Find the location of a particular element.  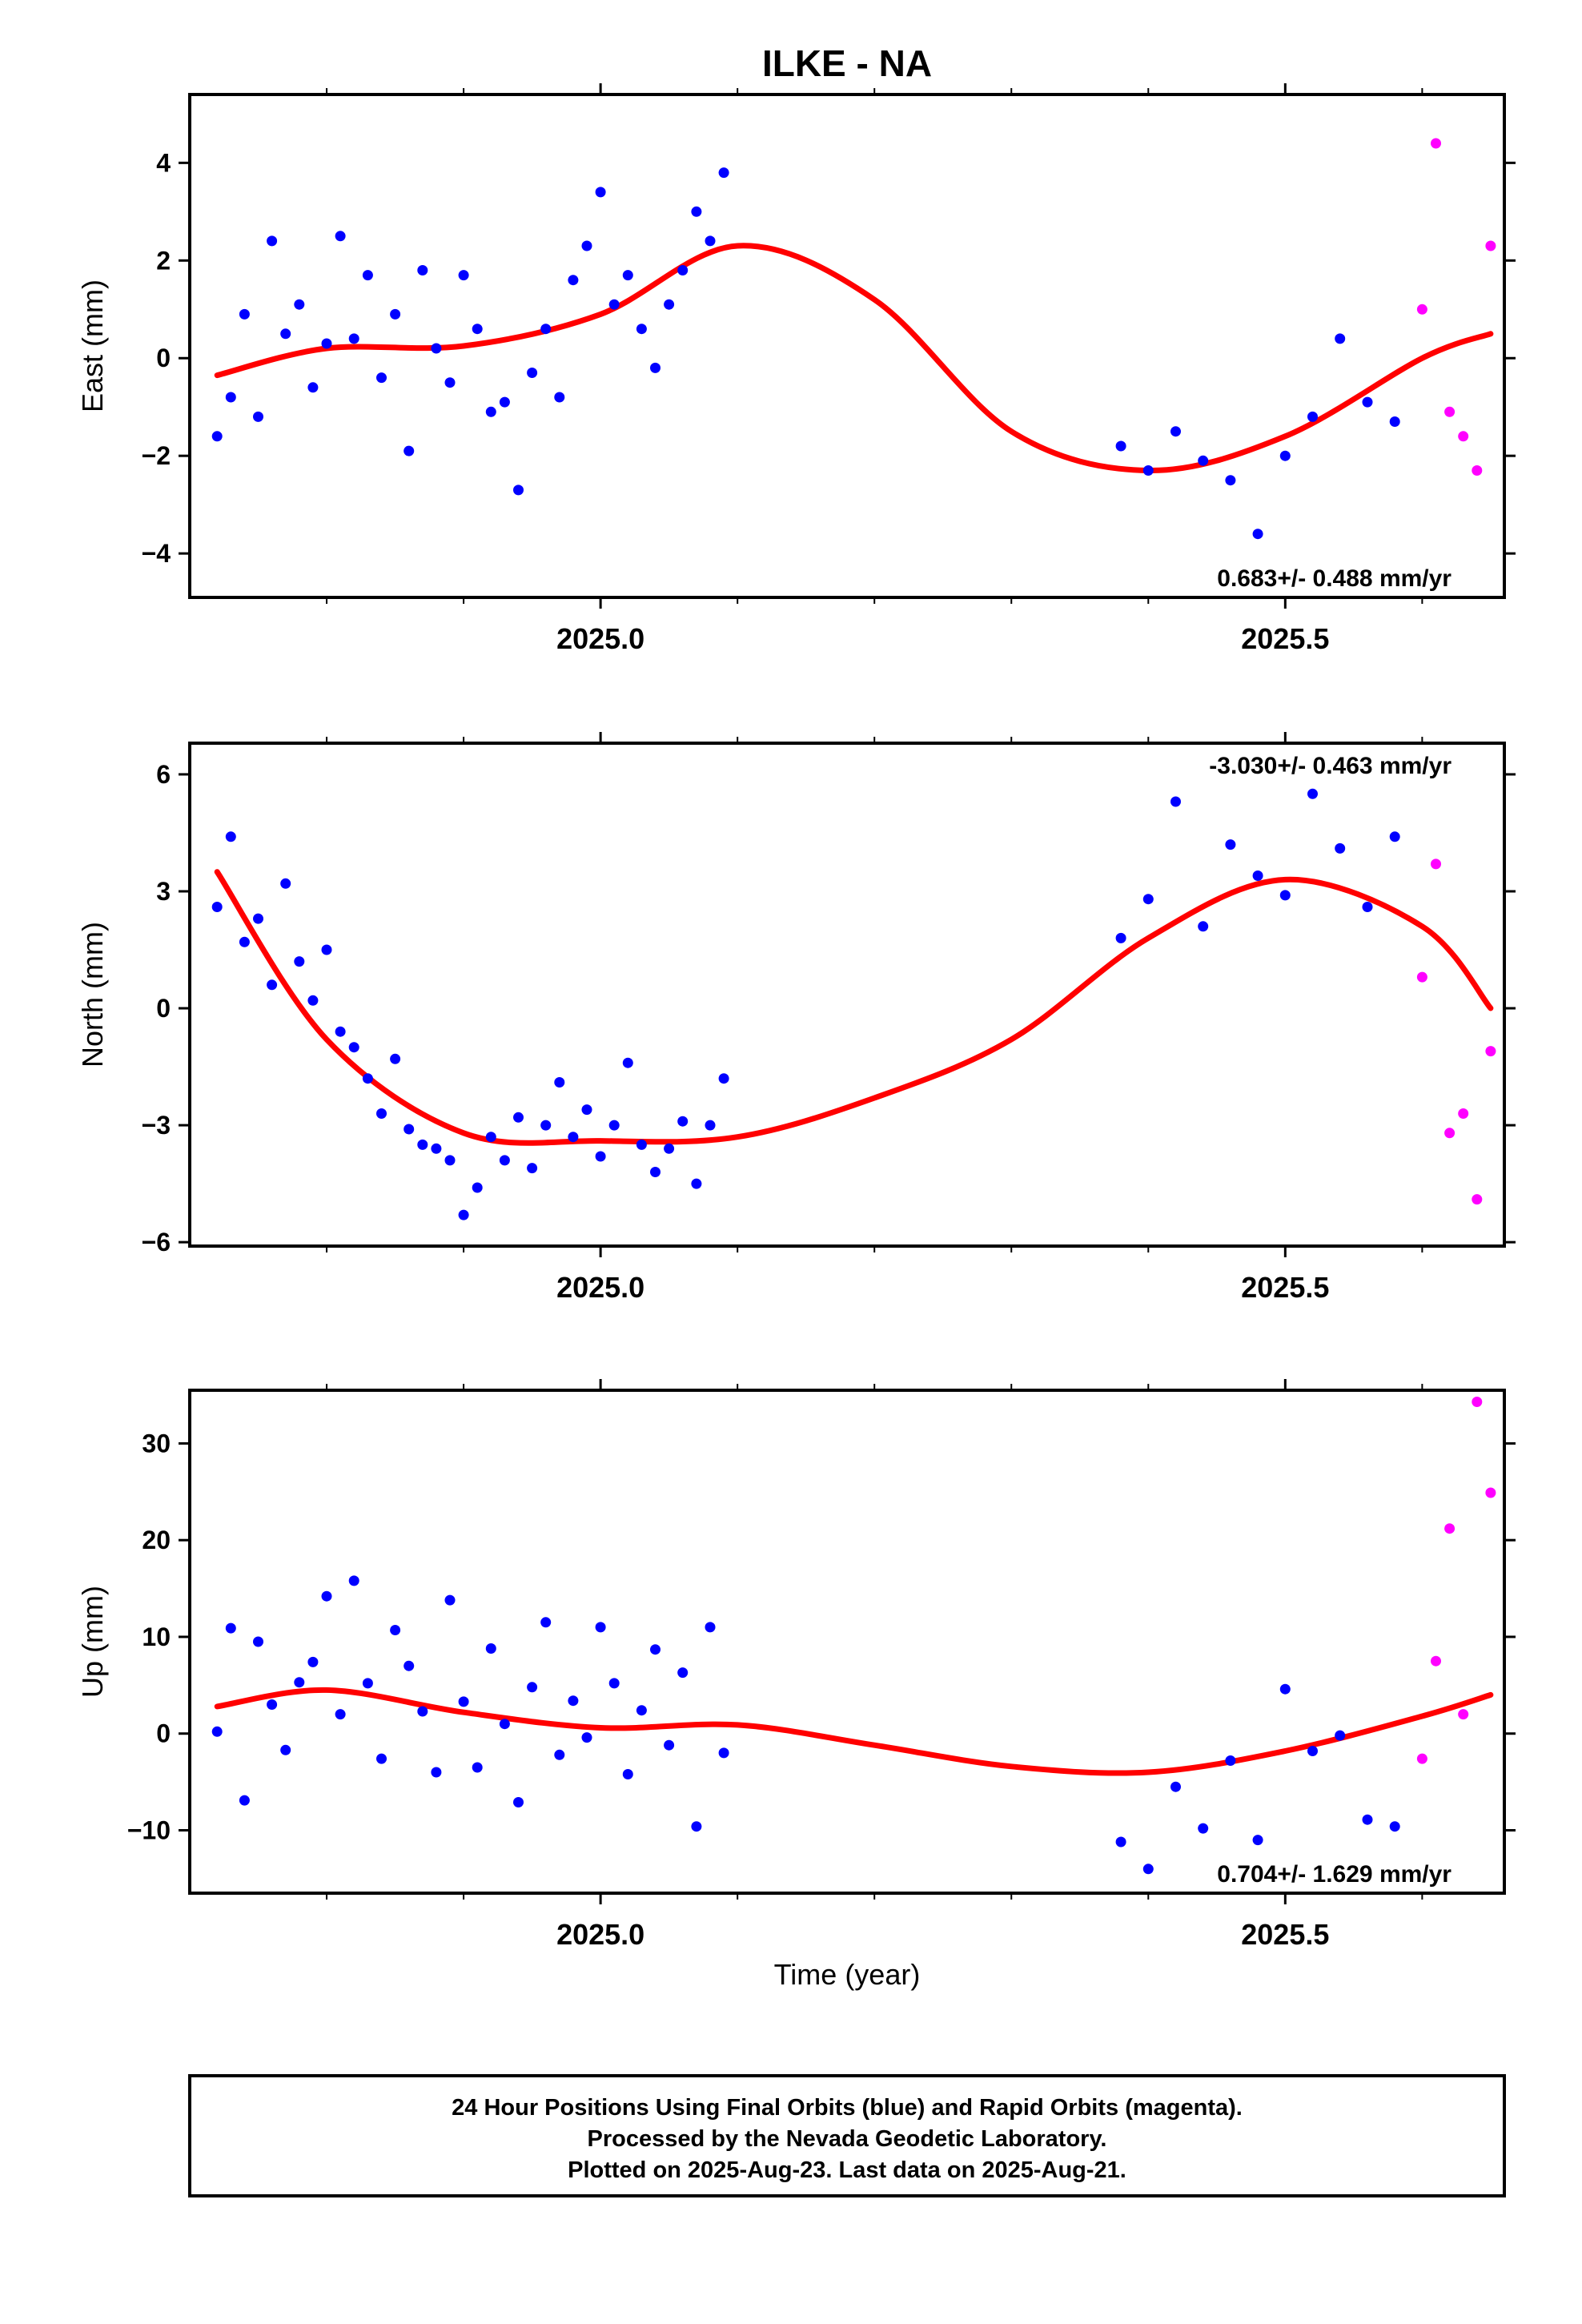

up-fit-curve is located at coordinates (854, 1731).